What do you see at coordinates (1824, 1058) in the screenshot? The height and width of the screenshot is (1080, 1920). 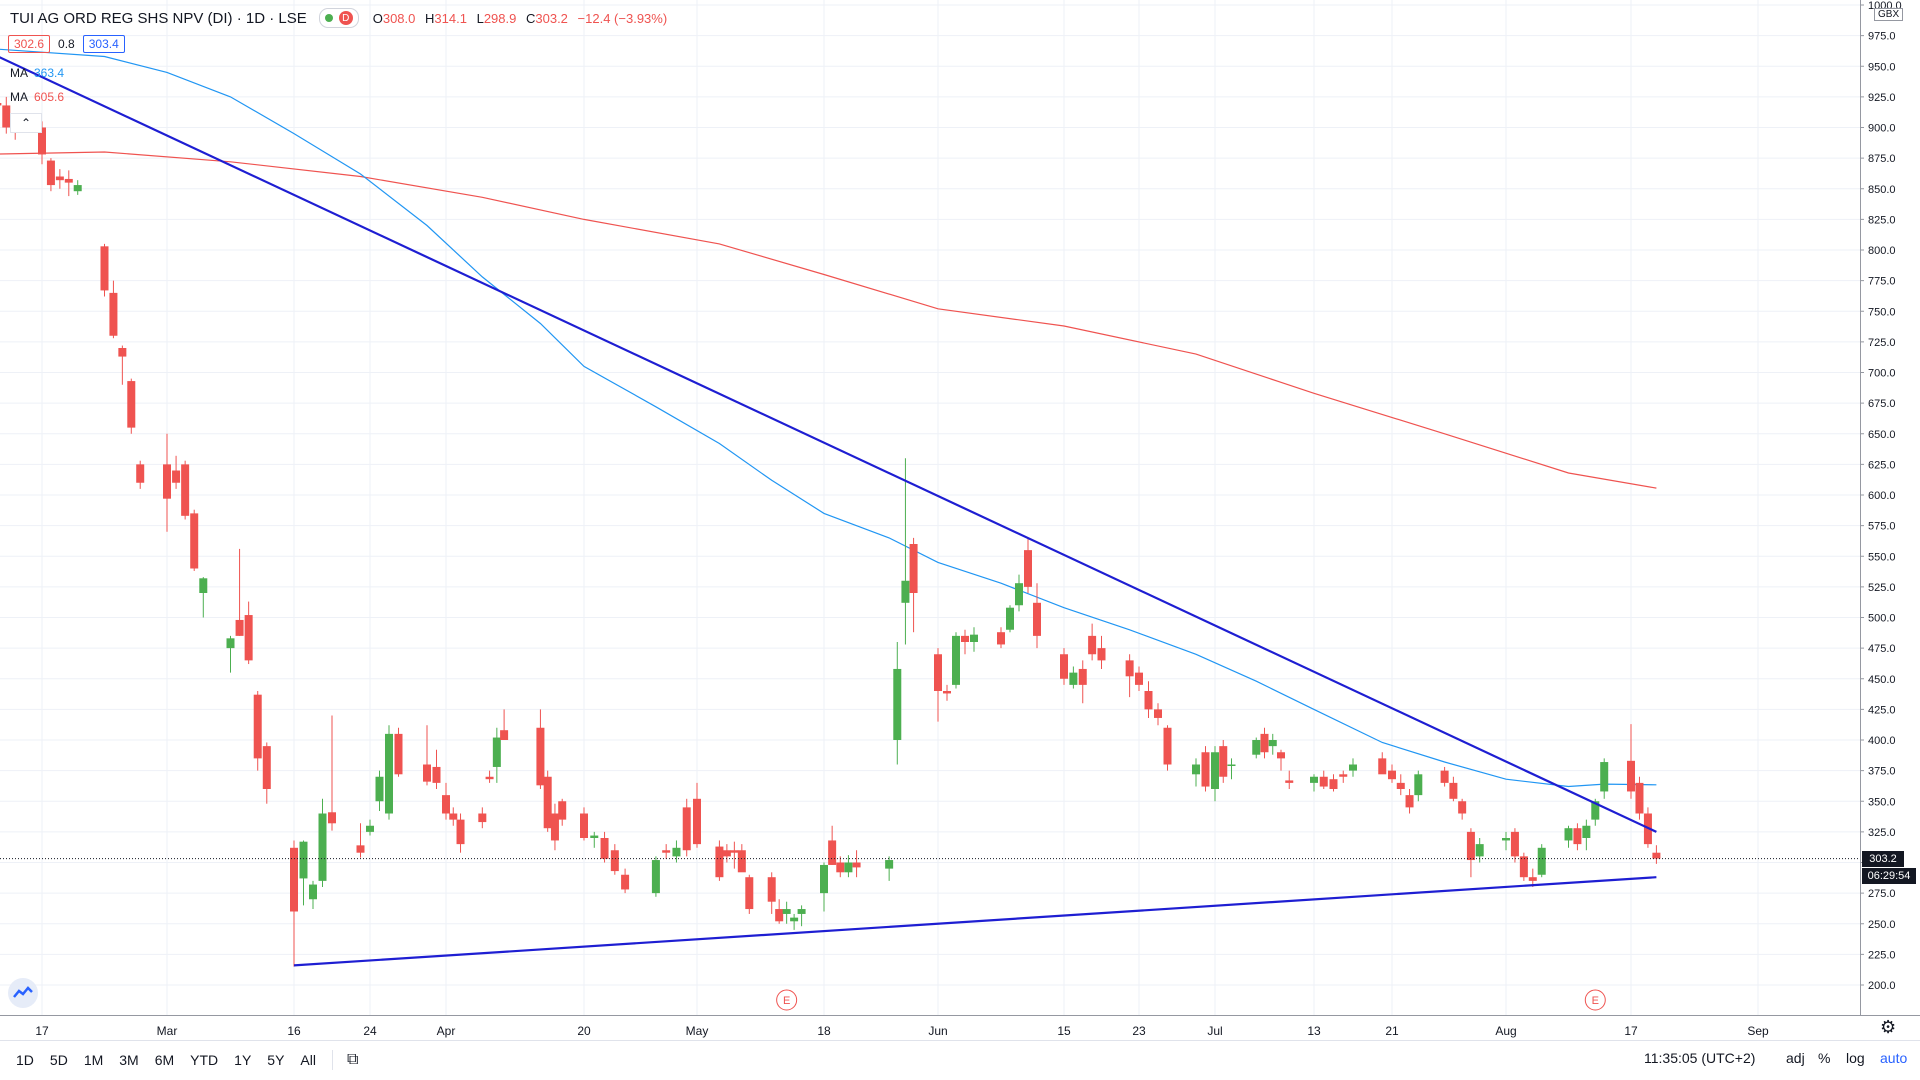 I see `percent-toggle: %` at bounding box center [1824, 1058].